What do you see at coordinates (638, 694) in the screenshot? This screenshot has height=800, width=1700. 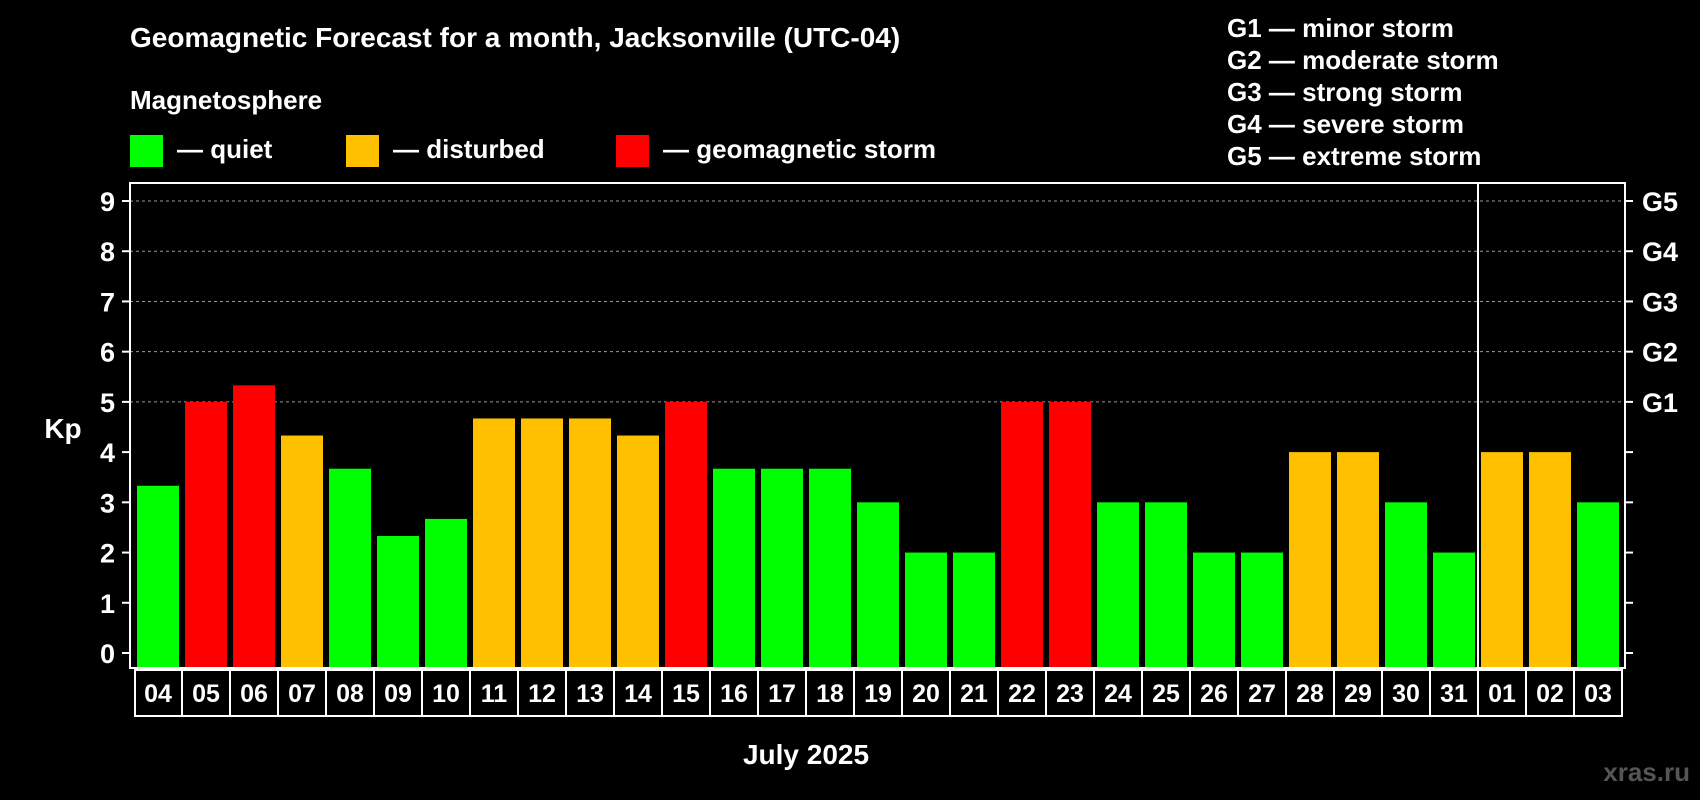 I see `x-tick-label-14: 14` at bounding box center [638, 694].